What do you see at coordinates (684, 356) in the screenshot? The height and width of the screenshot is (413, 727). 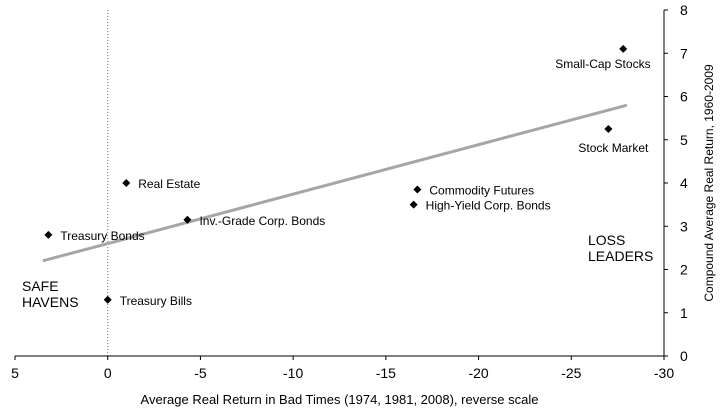 I see `y-tick-label: 0` at bounding box center [684, 356].